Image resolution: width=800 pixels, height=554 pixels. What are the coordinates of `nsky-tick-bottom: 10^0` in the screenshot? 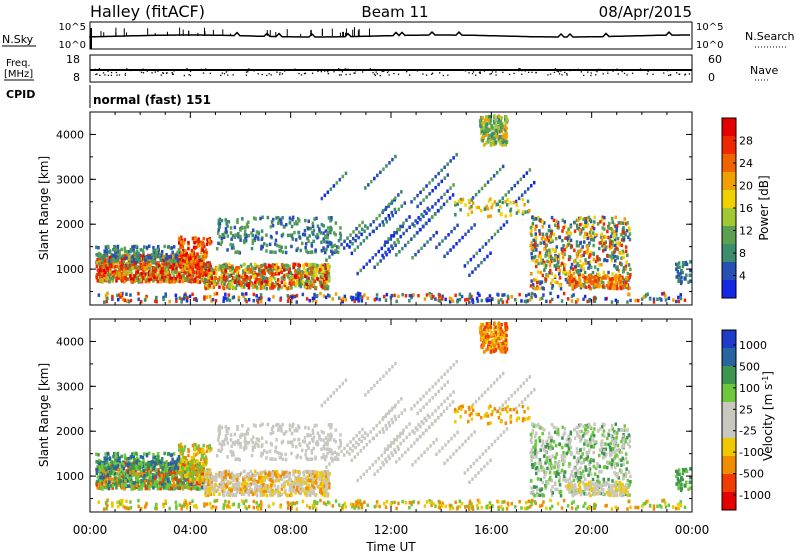 It's located at (72, 45).